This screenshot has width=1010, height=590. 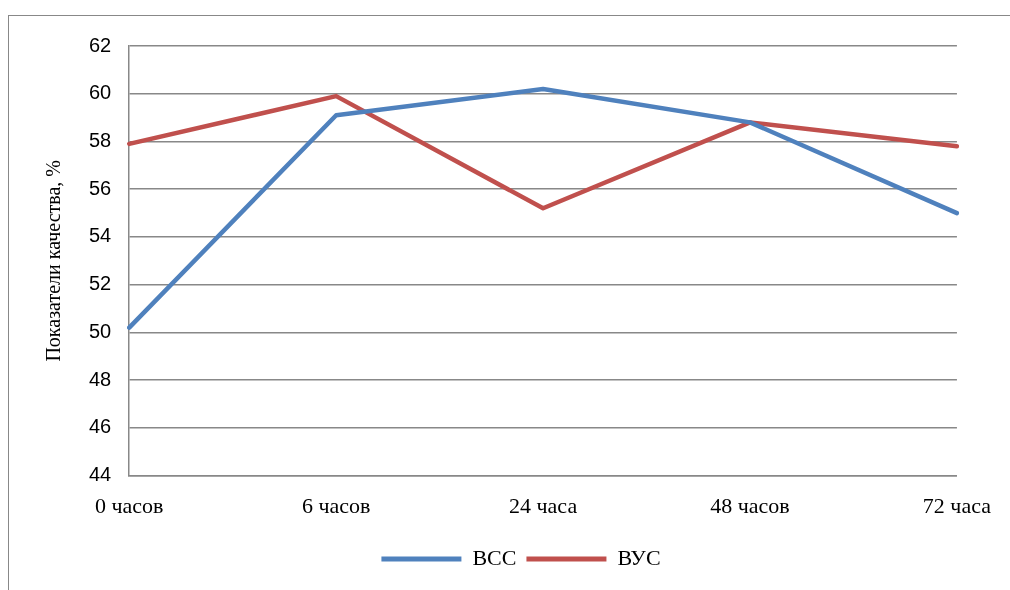 I want to click on x-tick-label: 72 часа, so click(x=957, y=505).